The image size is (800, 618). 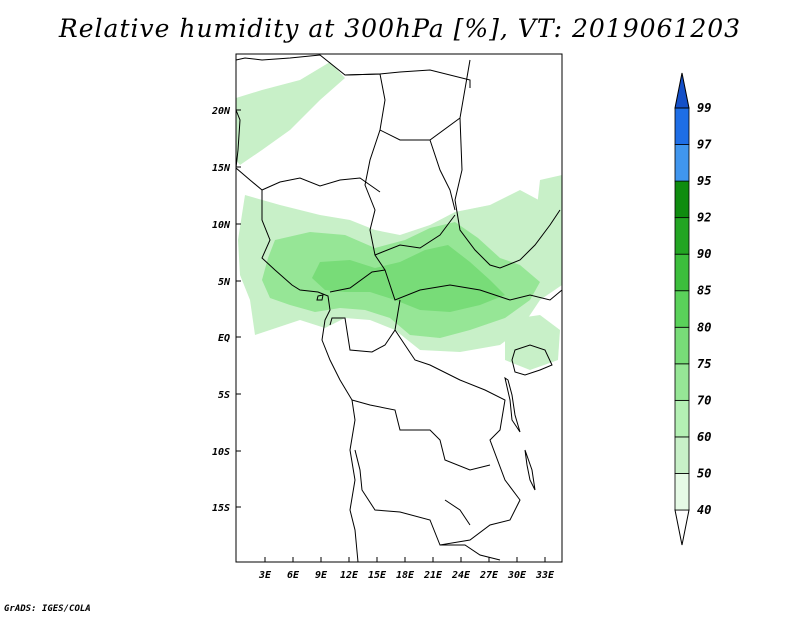 I want to click on colorbar-lower-triangle, so click(x=682, y=527).